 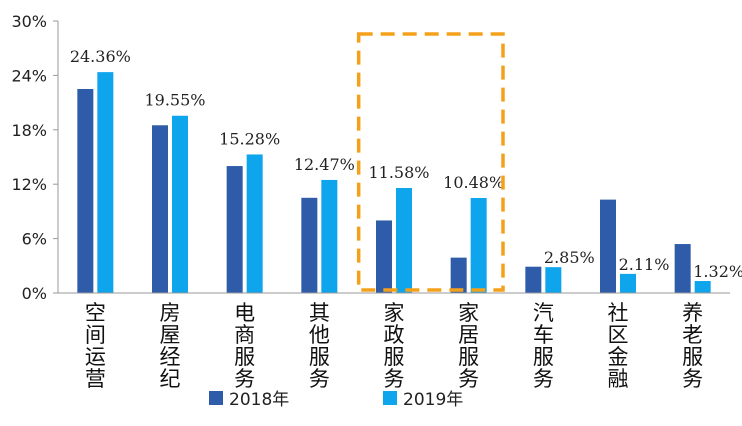 What do you see at coordinates (543, 313) in the screenshot?
I see `x-tick-char: 汽` at bounding box center [543, 313].